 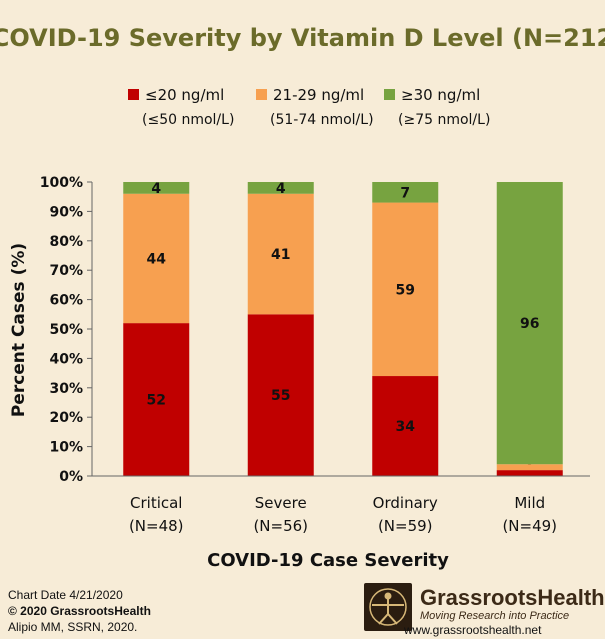 What do you see at coordinates (61, 183) in the screenshot?
I see `y-tick-label: 100%` at bounding box center [61, 183].